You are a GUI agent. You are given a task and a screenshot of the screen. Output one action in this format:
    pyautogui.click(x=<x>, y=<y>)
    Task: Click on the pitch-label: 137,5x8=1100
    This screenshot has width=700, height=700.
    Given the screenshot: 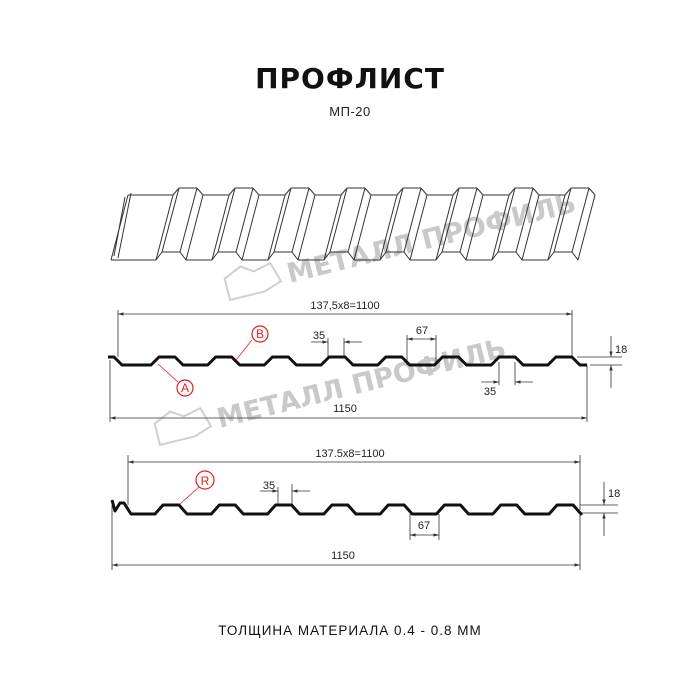 What is the action you would take?
    pyautogui.click(x=344, y=306)
    